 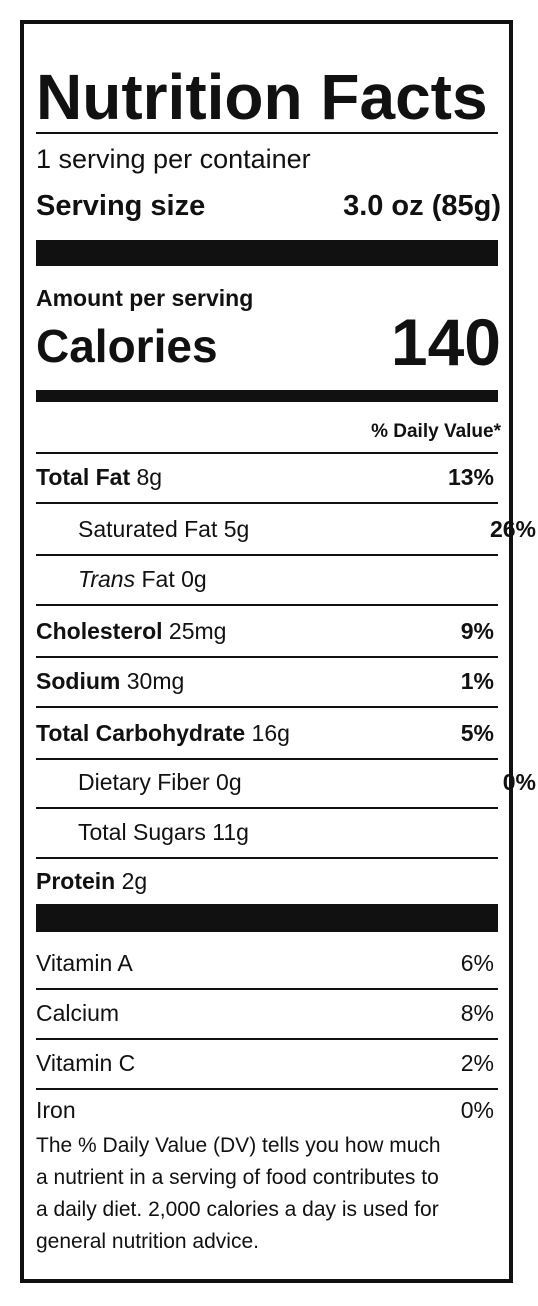 What do you see at coordinates (230, 832) in the screenshot?
I see `nutrient-amount: 11g` at bounding box center [230, 832].